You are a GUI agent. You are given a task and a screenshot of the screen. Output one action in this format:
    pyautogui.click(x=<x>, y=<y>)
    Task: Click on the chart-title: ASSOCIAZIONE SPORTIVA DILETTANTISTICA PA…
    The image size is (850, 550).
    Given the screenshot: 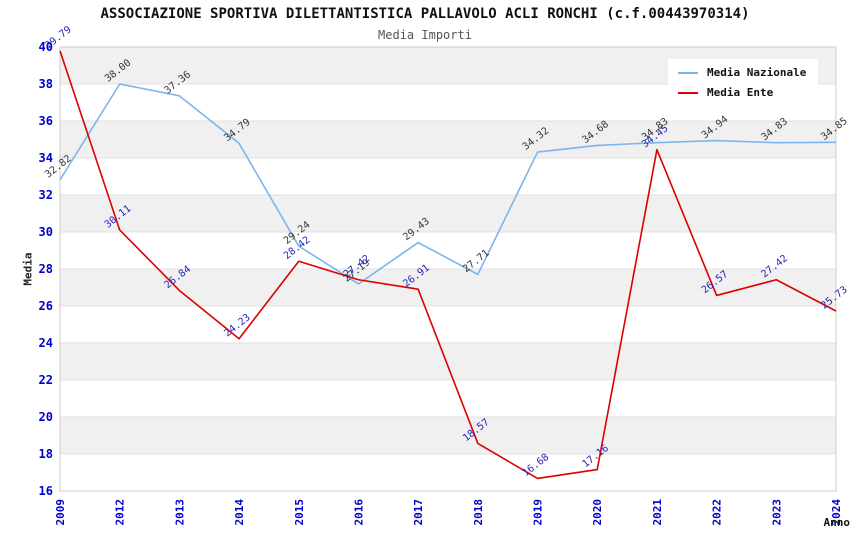 What is the action you would take?
    pyautogui.click(x=425, y=14)
    